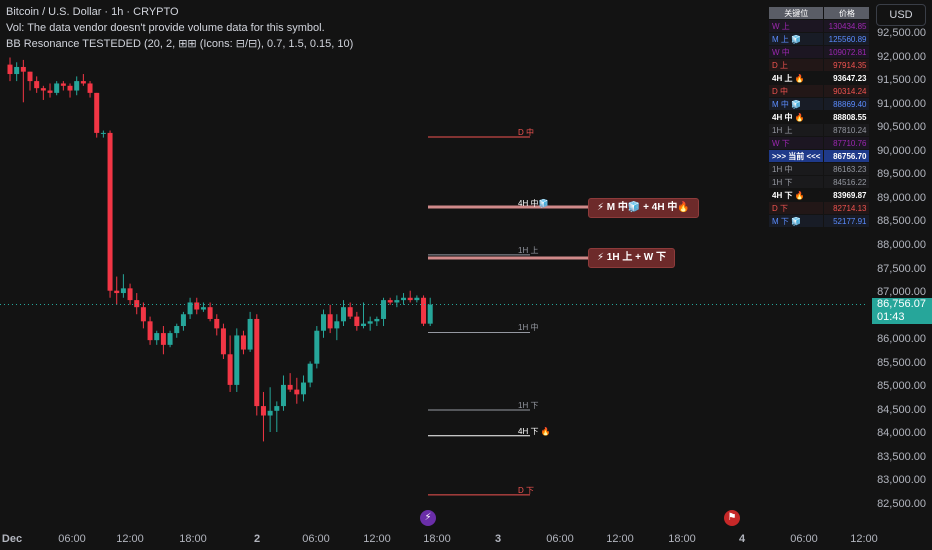  What do you see at coordinates (819, 182) in the screenshot?
I see `table-row: 1H 下 84516.22` at bounding box center [819, 182].